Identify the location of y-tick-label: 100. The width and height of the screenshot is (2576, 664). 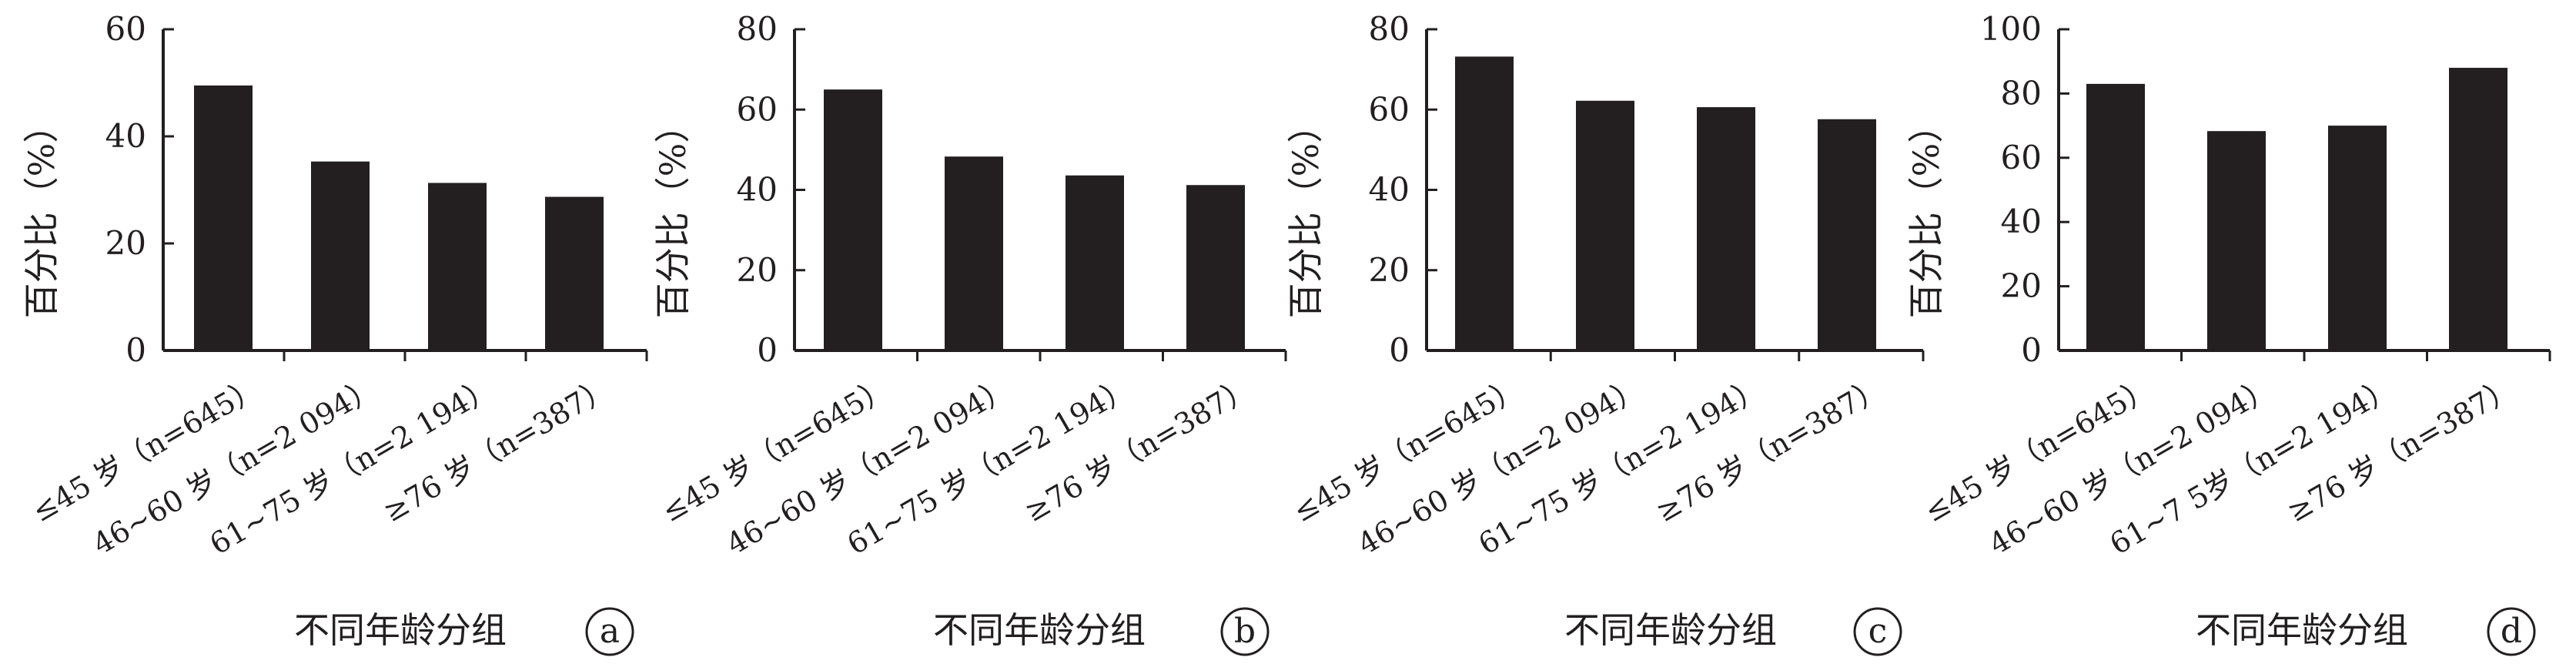
(2011, 29).